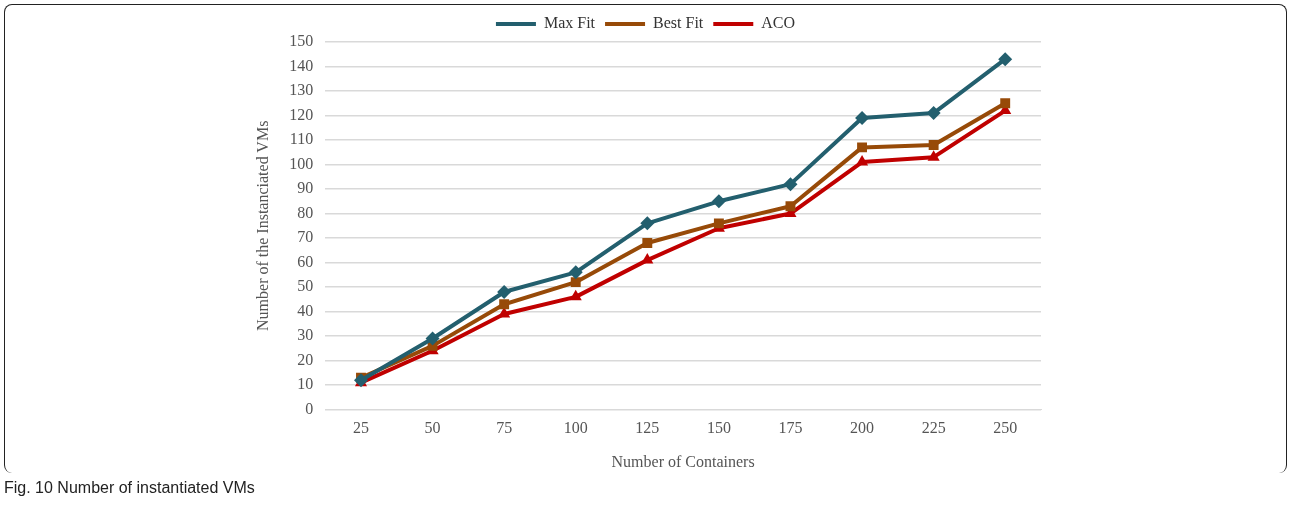  Describe the element at coordinates (305, 286) in the screenshot. I see `y-tick-label: 50` at that location.